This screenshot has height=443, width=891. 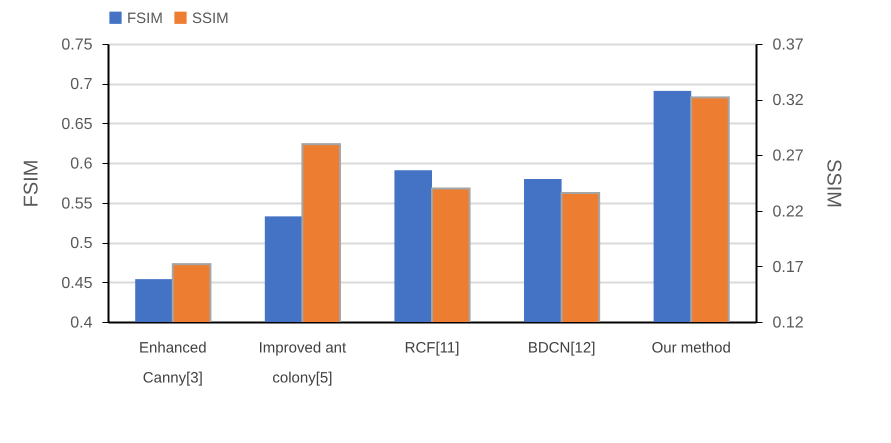 What do you see at coordinates (432, 348) in the screenshot?
I see `x-tick-label: RCF[11]` at bounding box center [432, 348].